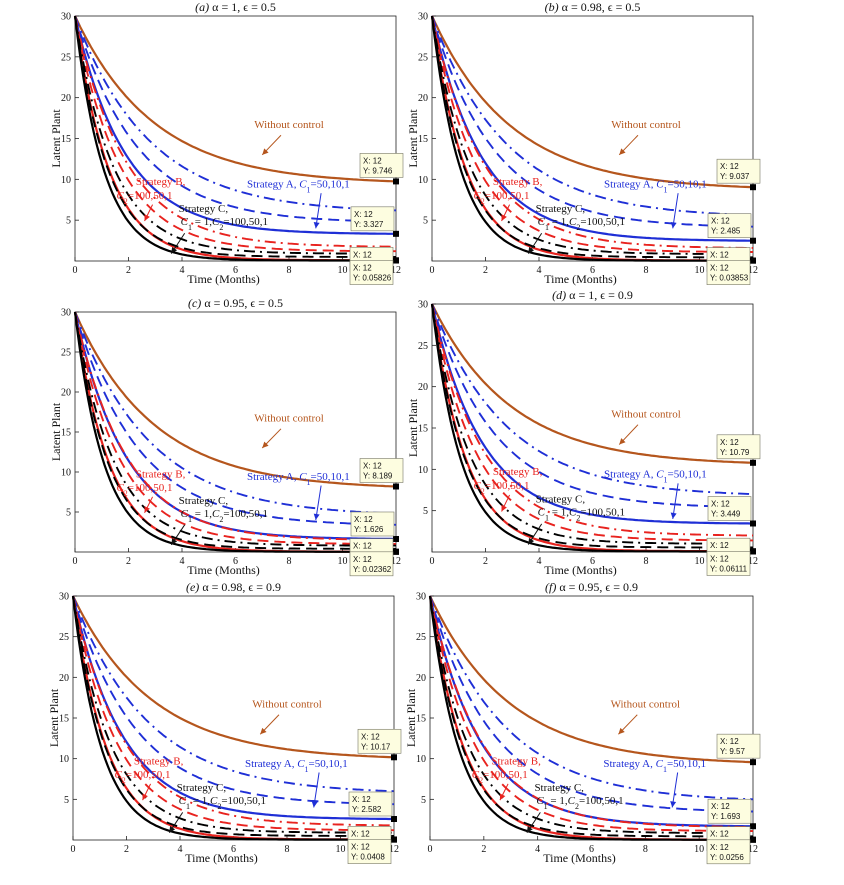  Describe the element at coordinates (738, 171) in the screenshot. I see `datatip: X: 12Y: 9.037` at that location.